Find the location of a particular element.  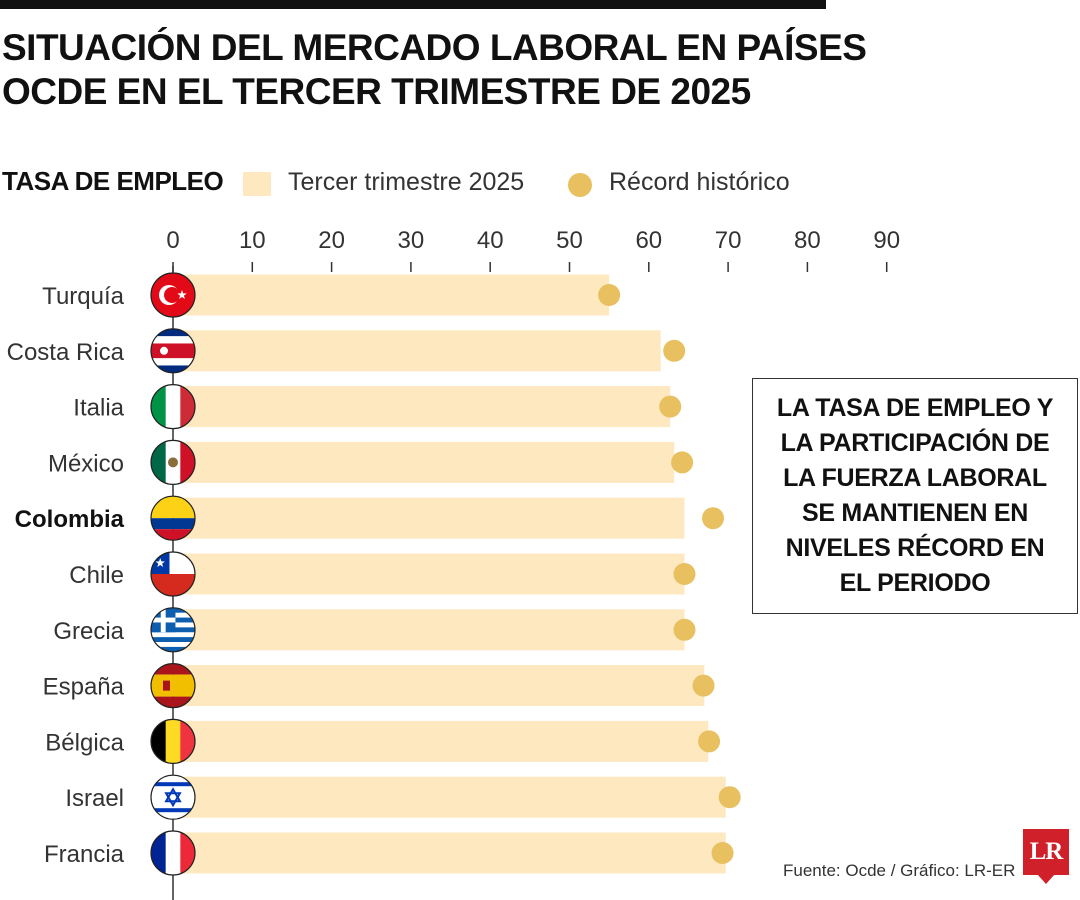

category-label-2: Italia is located at coordinates (98, 408).